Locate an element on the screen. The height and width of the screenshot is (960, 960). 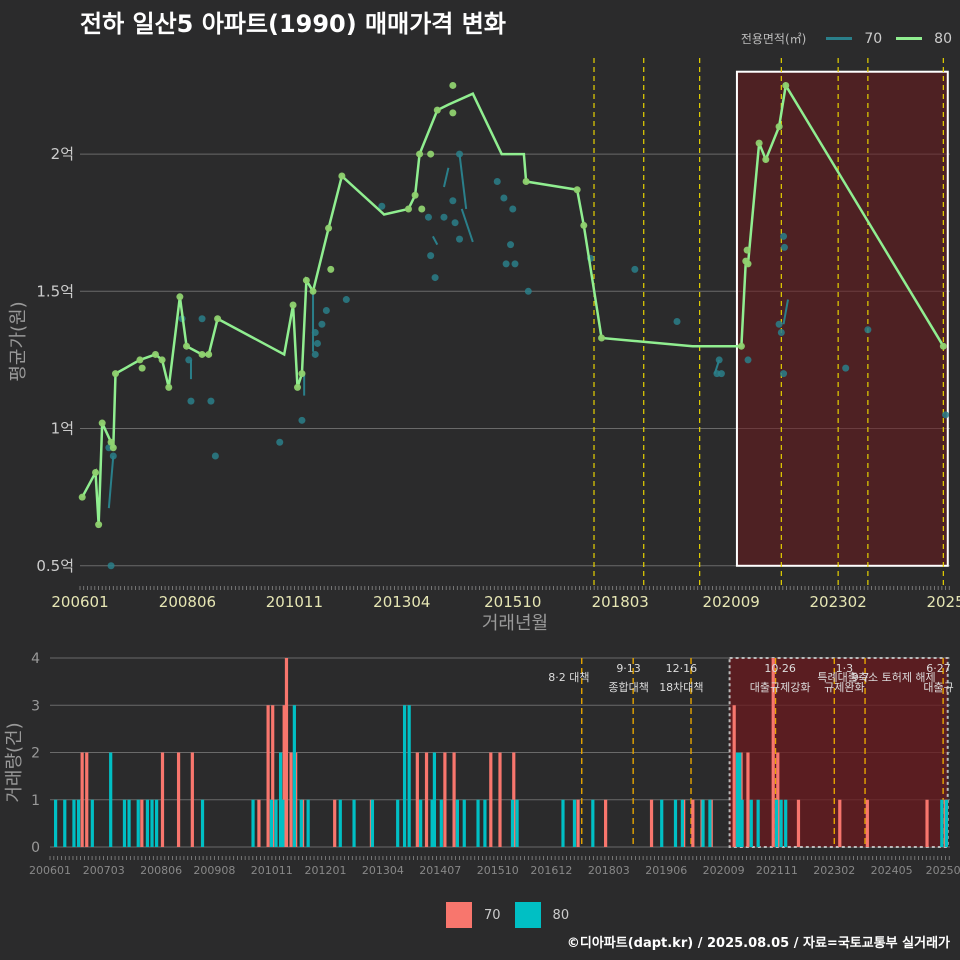
x-tick-label: 2025 is located at coordinates (943, 602).